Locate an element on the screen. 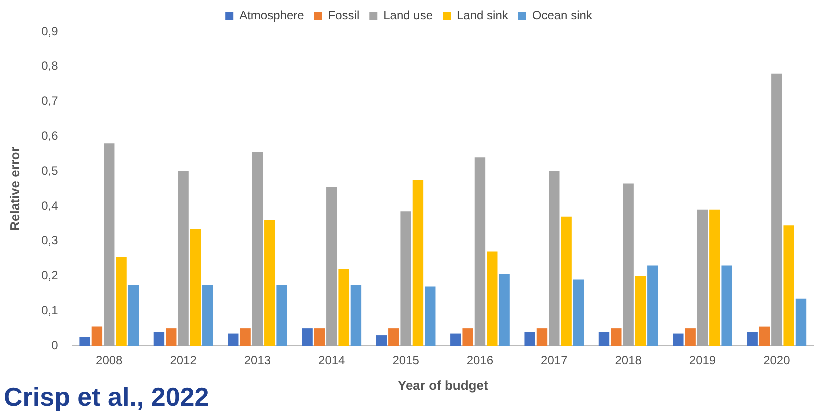 This screenshot has height=414, width=820. x-tick-label: 2015 is located at coordinates (406, 361).